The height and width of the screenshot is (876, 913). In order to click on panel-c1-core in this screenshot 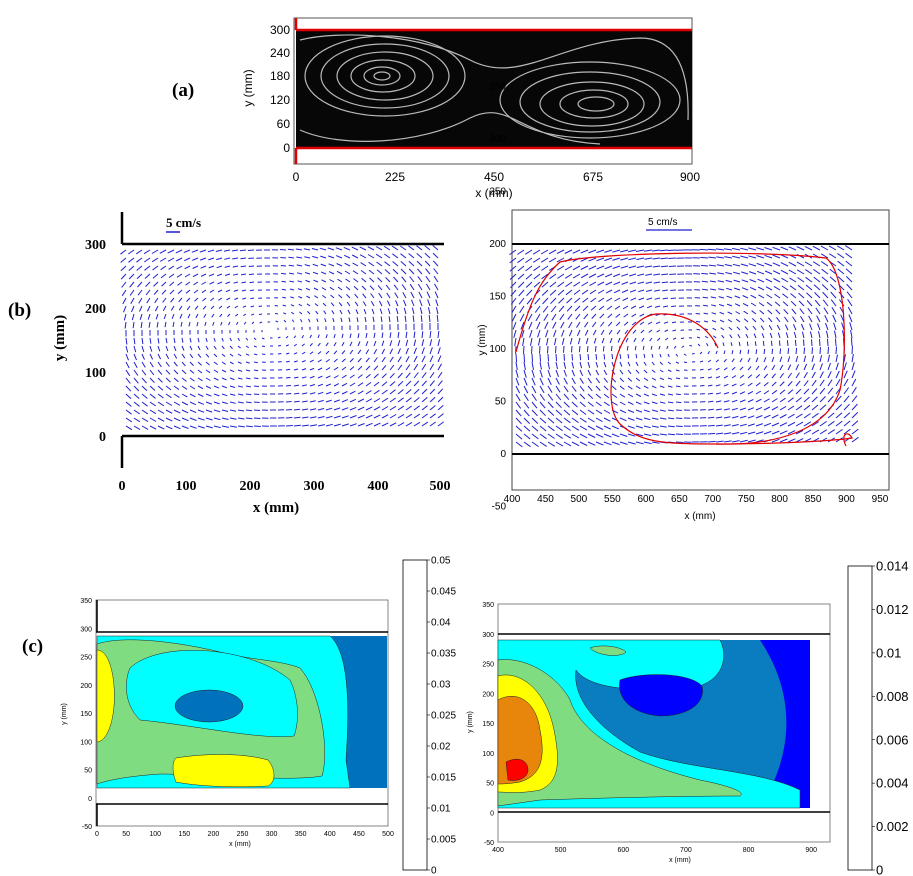, I will do `click(209, 706)`.